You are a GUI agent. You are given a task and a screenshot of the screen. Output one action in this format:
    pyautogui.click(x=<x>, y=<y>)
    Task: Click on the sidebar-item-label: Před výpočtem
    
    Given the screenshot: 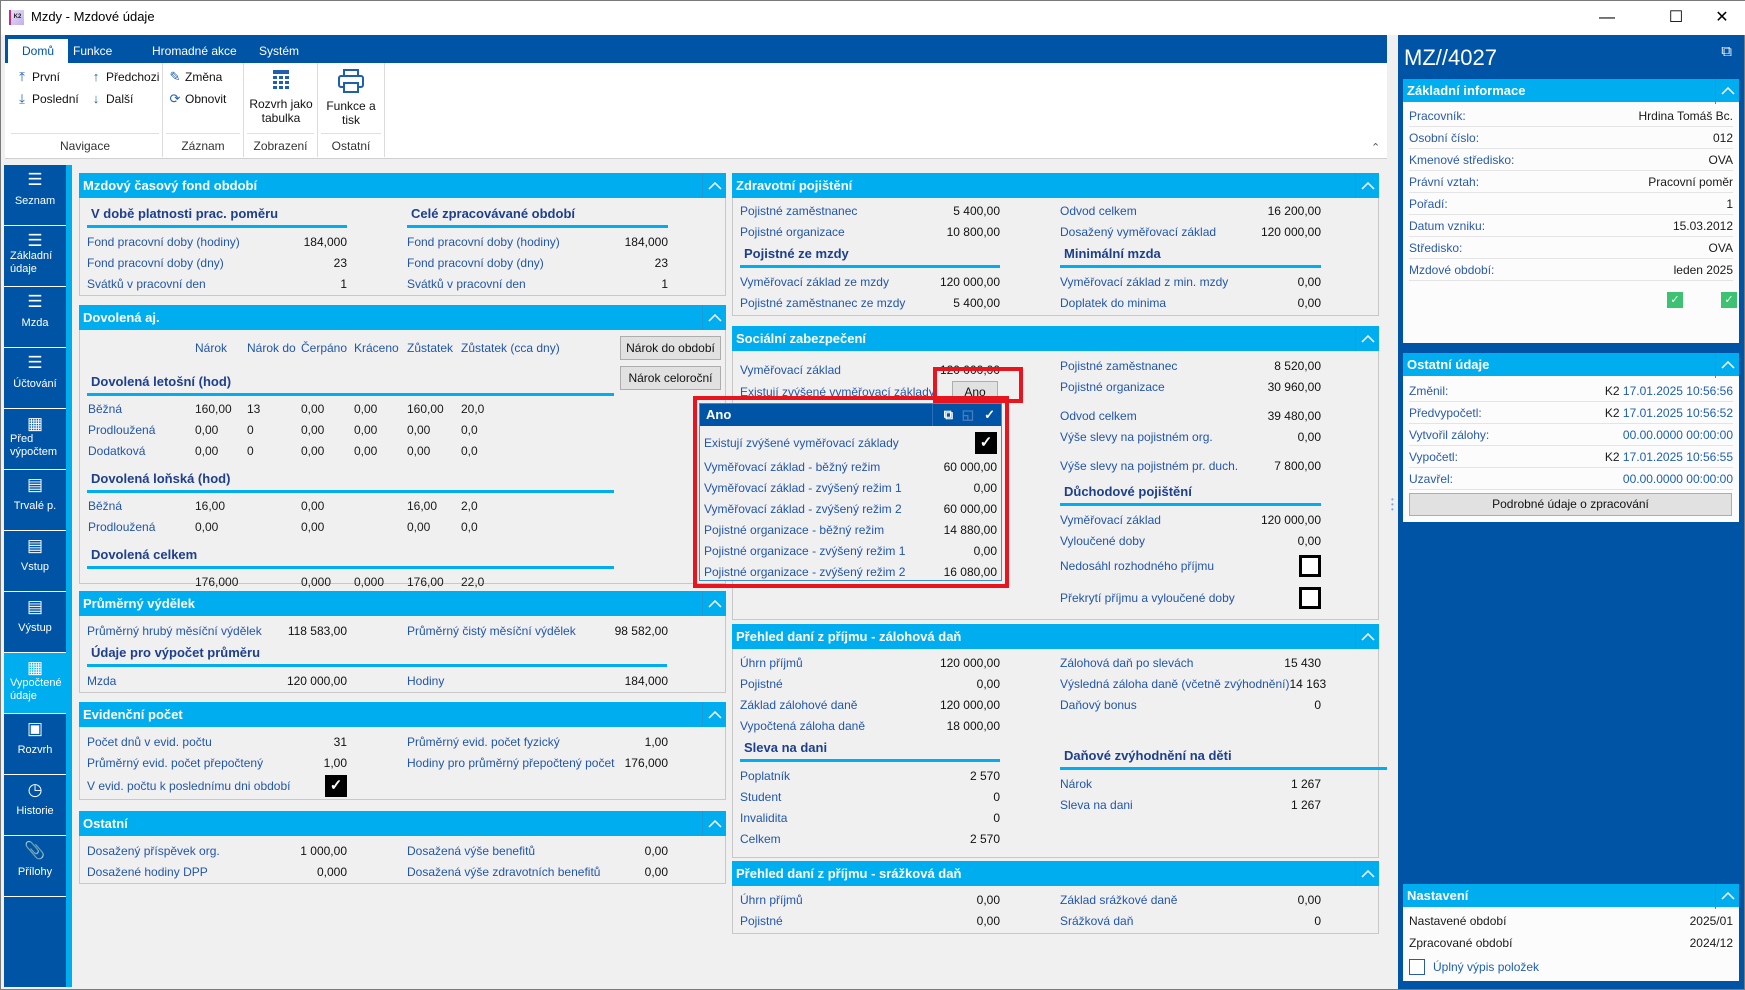 What is the action you would take?
    pyautogui.click(x=34, y=445)
    